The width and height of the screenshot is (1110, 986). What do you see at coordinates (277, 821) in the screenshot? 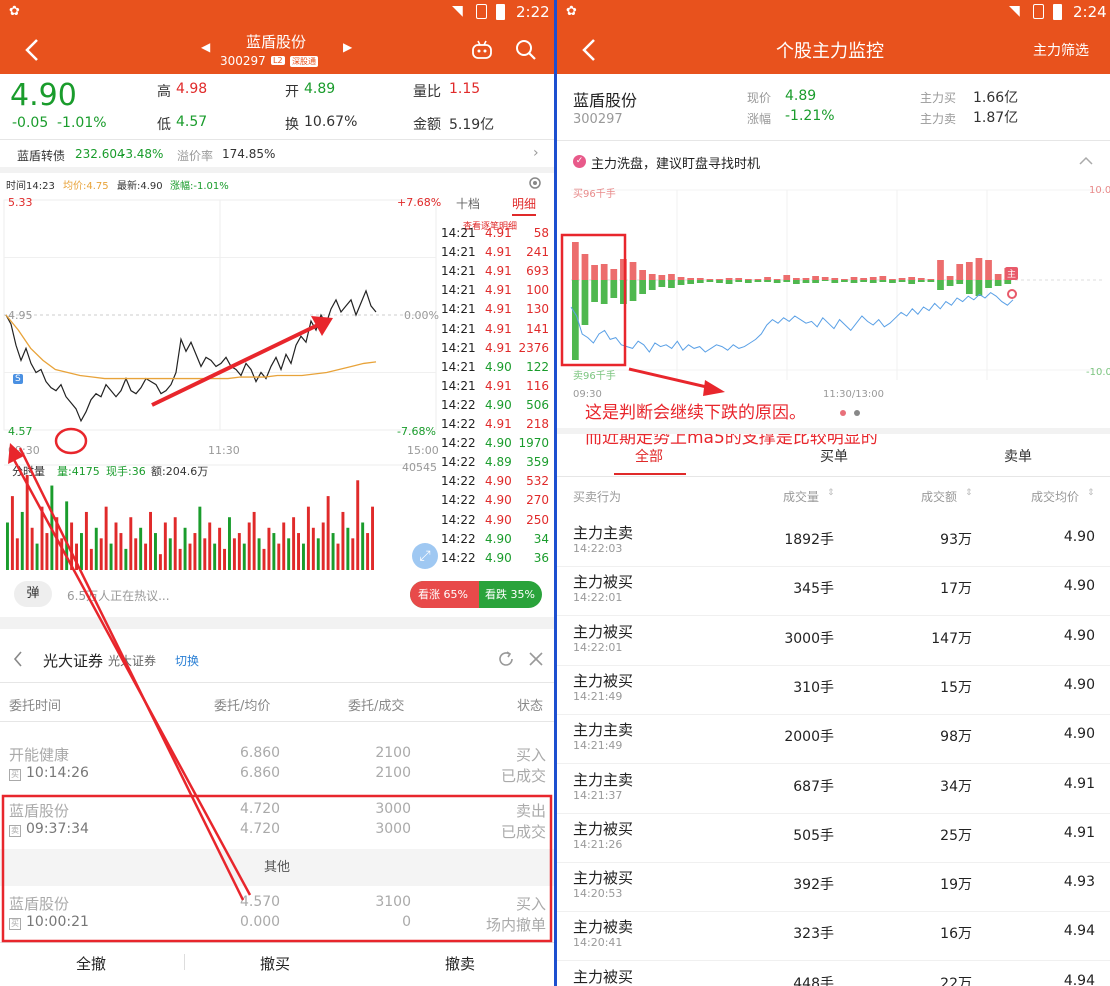
I see `order-row: 蓝盾股份卖 09:37:34 4.720 4.720 3000 3000 卖出 已成交` at bounding box center [277, 821].